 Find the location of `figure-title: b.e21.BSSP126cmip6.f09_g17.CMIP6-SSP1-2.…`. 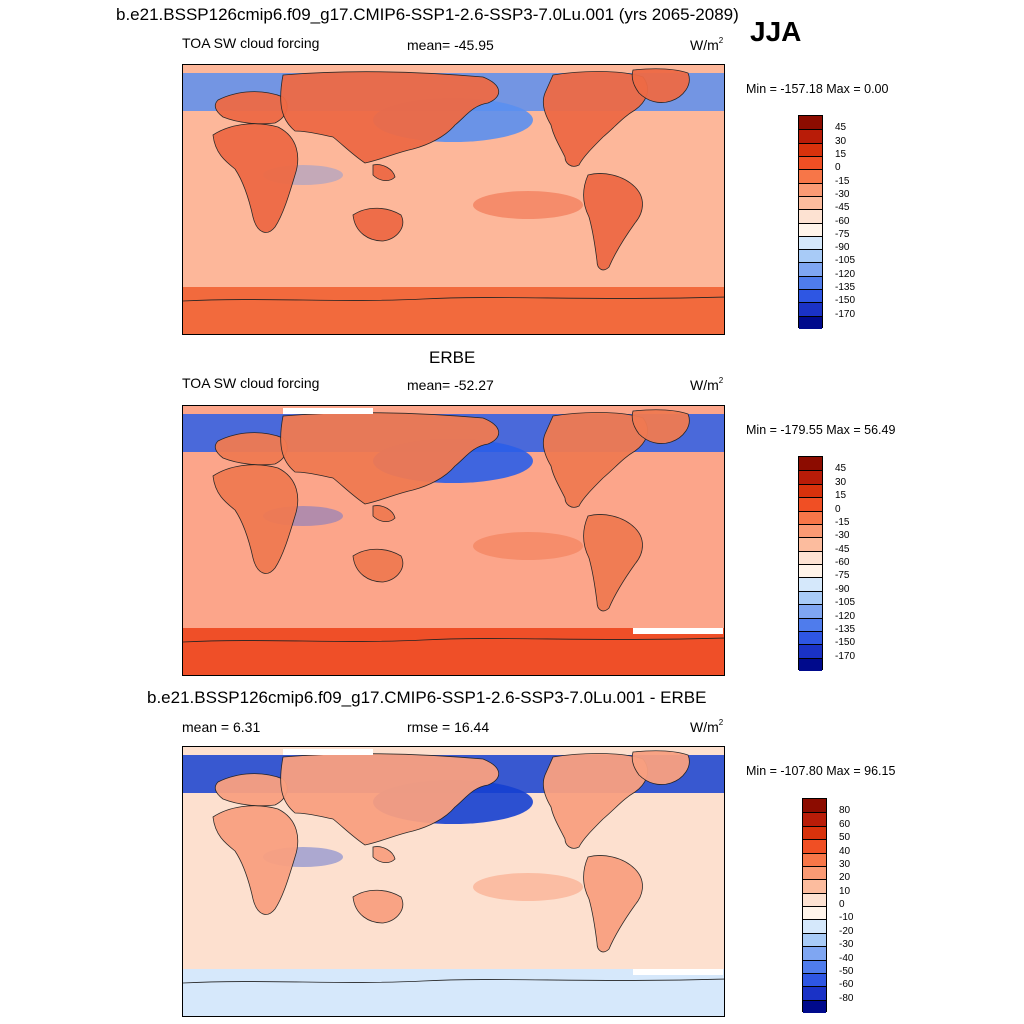

figure-title: b.e21.BSSP126cmip6.f09_g17.CMIP6-SSP1-2.… is located at coordinates (427, 14).